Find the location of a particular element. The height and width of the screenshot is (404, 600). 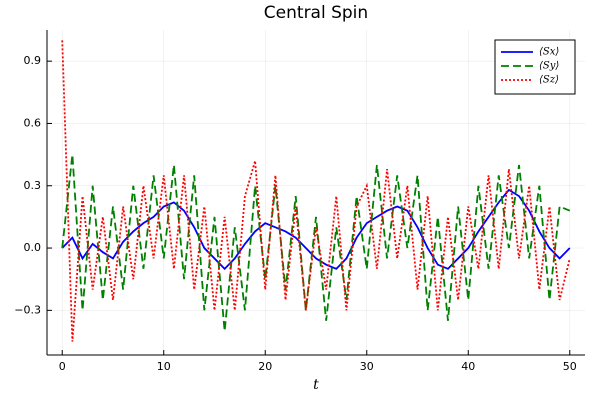

x-tick-label: 20 is located at coordinates (265, 366).